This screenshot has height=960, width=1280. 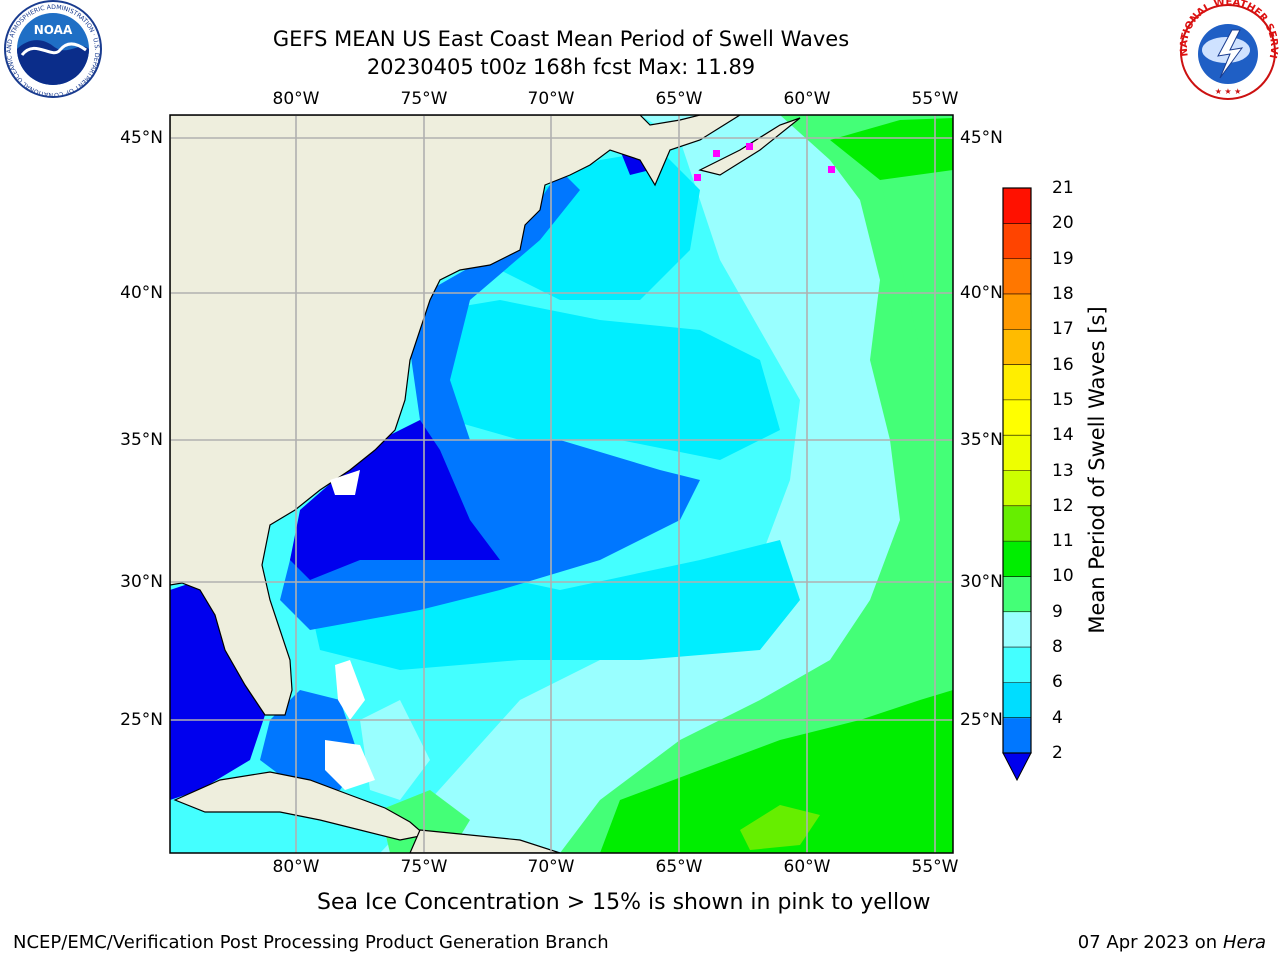 I want to click on lat-label-left: 45°N, so click(x=141, y=138).